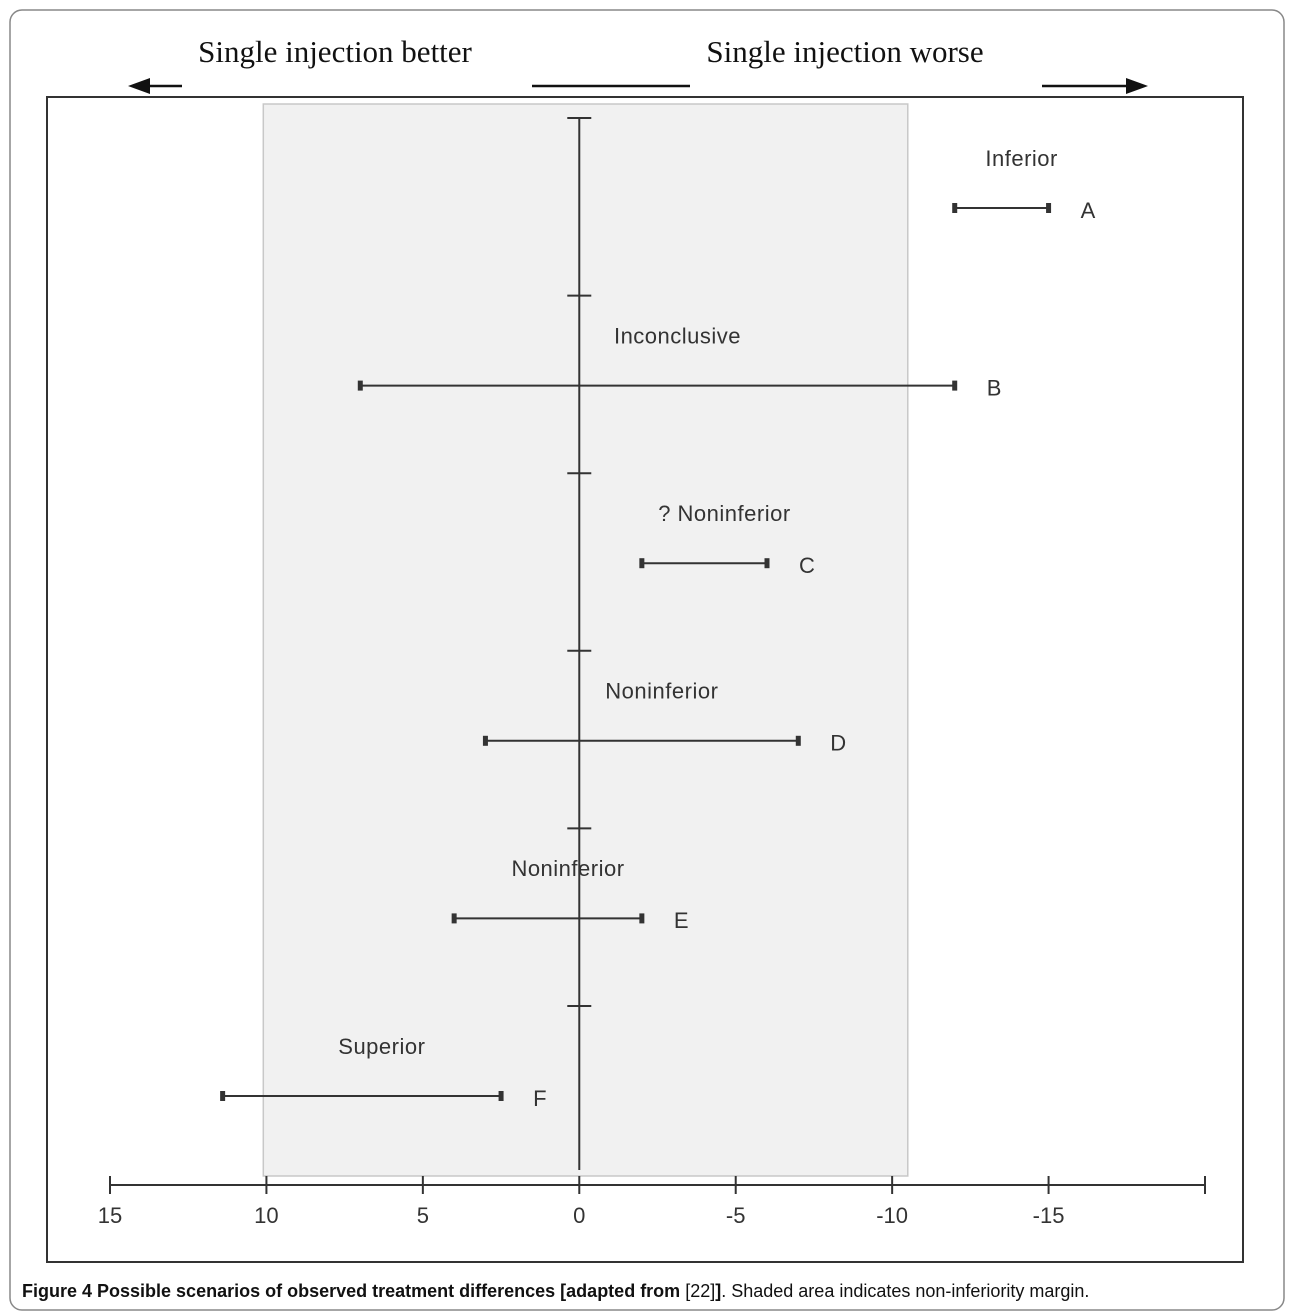  What do you see at coordinates (1088, 210) in the screenshot?
I see `row-letter: A` at bounding box center [1088, 210].